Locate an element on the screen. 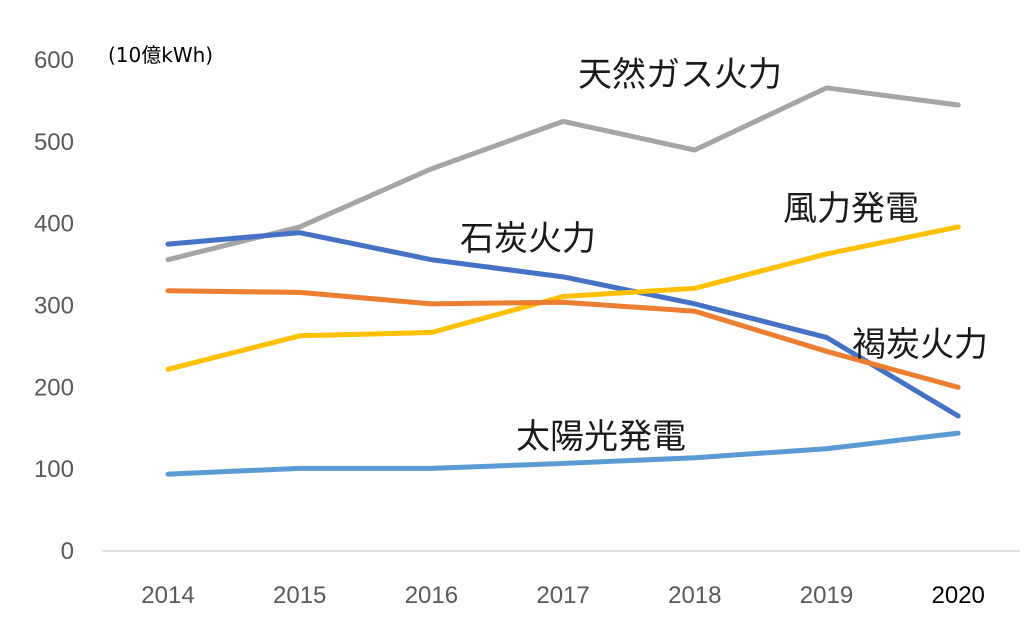 The image size is (1024, 629). y-axis-ticks: 0 100 200 300 400 500 600 is located at coordinates (54, 306).